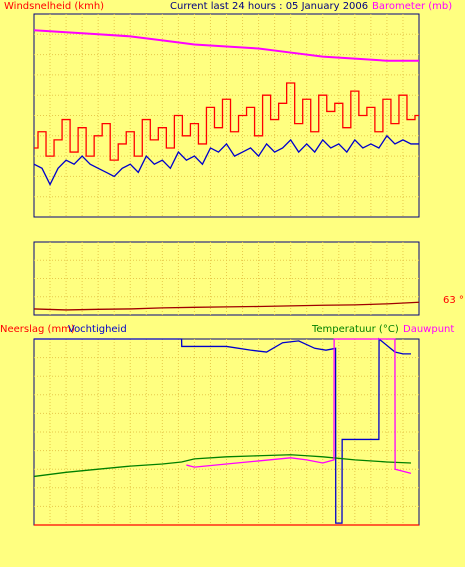 The height and width of the screenshot is (567, 465). Describe the element at coordinates (299, 406) in the screenshot. I see `series-dauwpunt-line` at that location.